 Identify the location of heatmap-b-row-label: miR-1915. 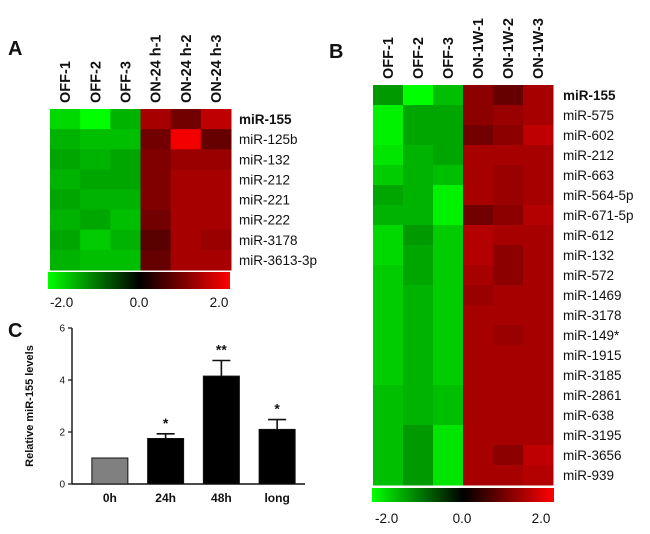
(592, 355).